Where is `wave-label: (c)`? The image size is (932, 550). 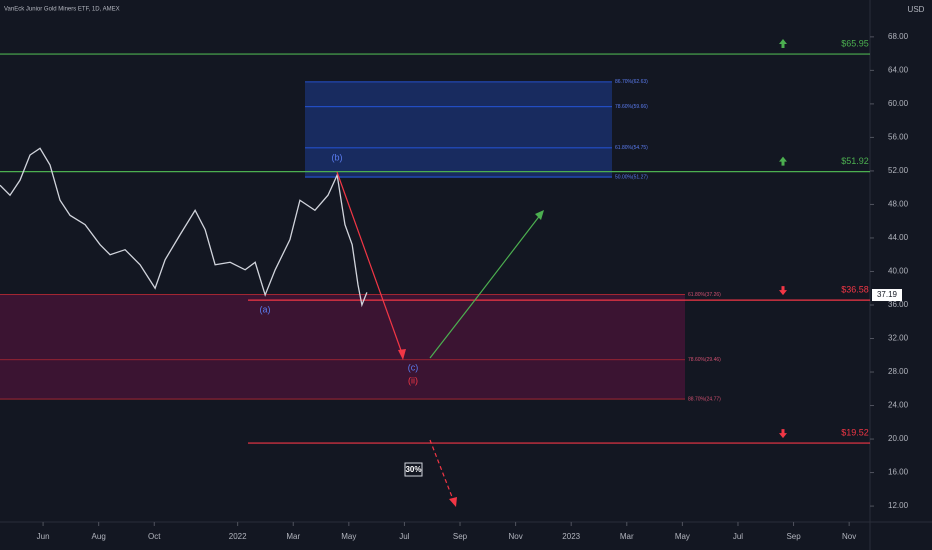
wave-label: (c) is located at coordinates (413, 367).